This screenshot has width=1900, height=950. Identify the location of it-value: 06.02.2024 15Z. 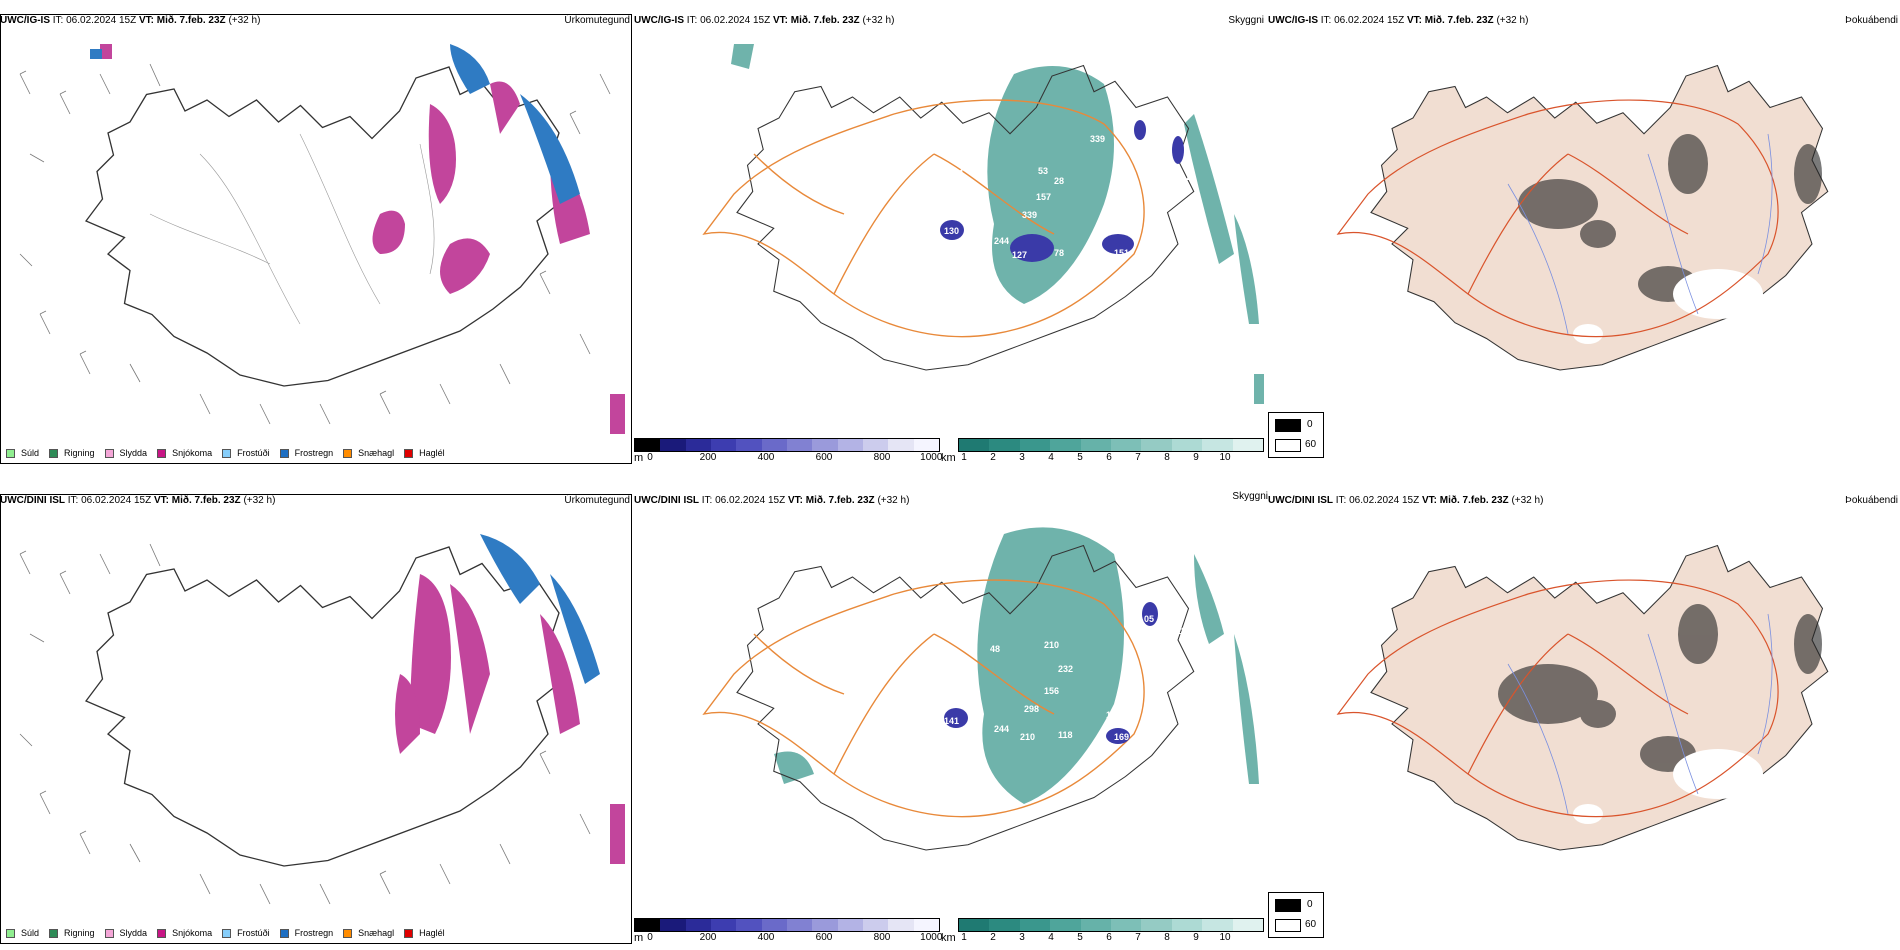
(750, 500).